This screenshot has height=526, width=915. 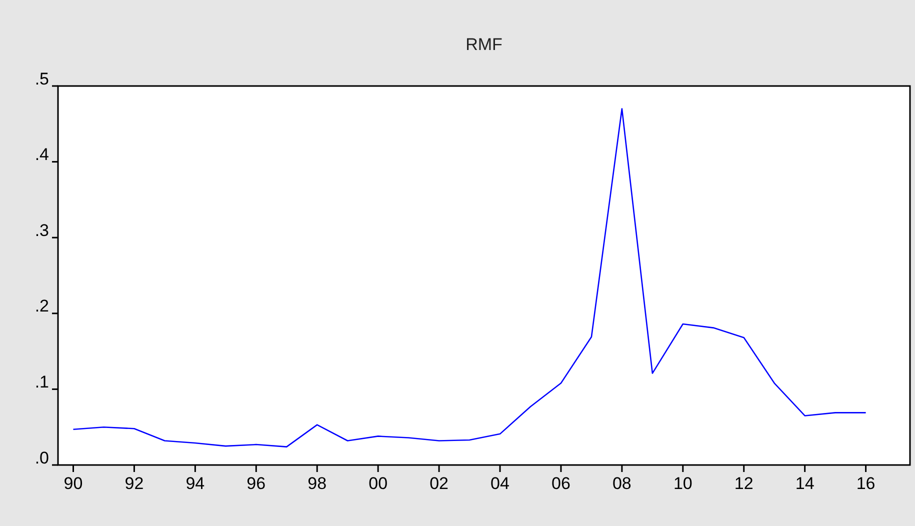 What do you see at coordinates (744, 483) in the screenshot?
I see `x-tick-label: 12` at bounding box center [744, 483].